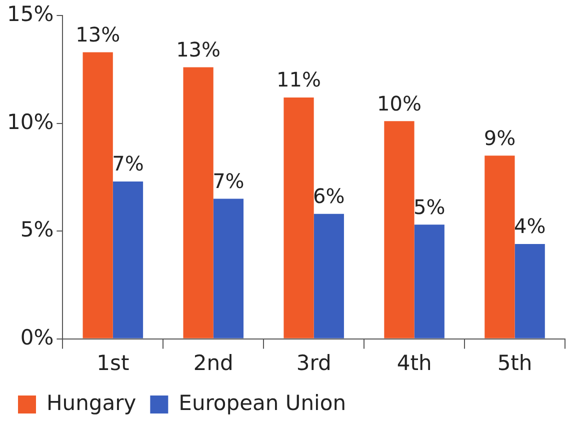 The height and width of the screenshot is (425, 577). What do you see at coordinates (314, 362) in the screenshot?
I see `x-tick-label: 3rd` at bounding box center [314, 362].